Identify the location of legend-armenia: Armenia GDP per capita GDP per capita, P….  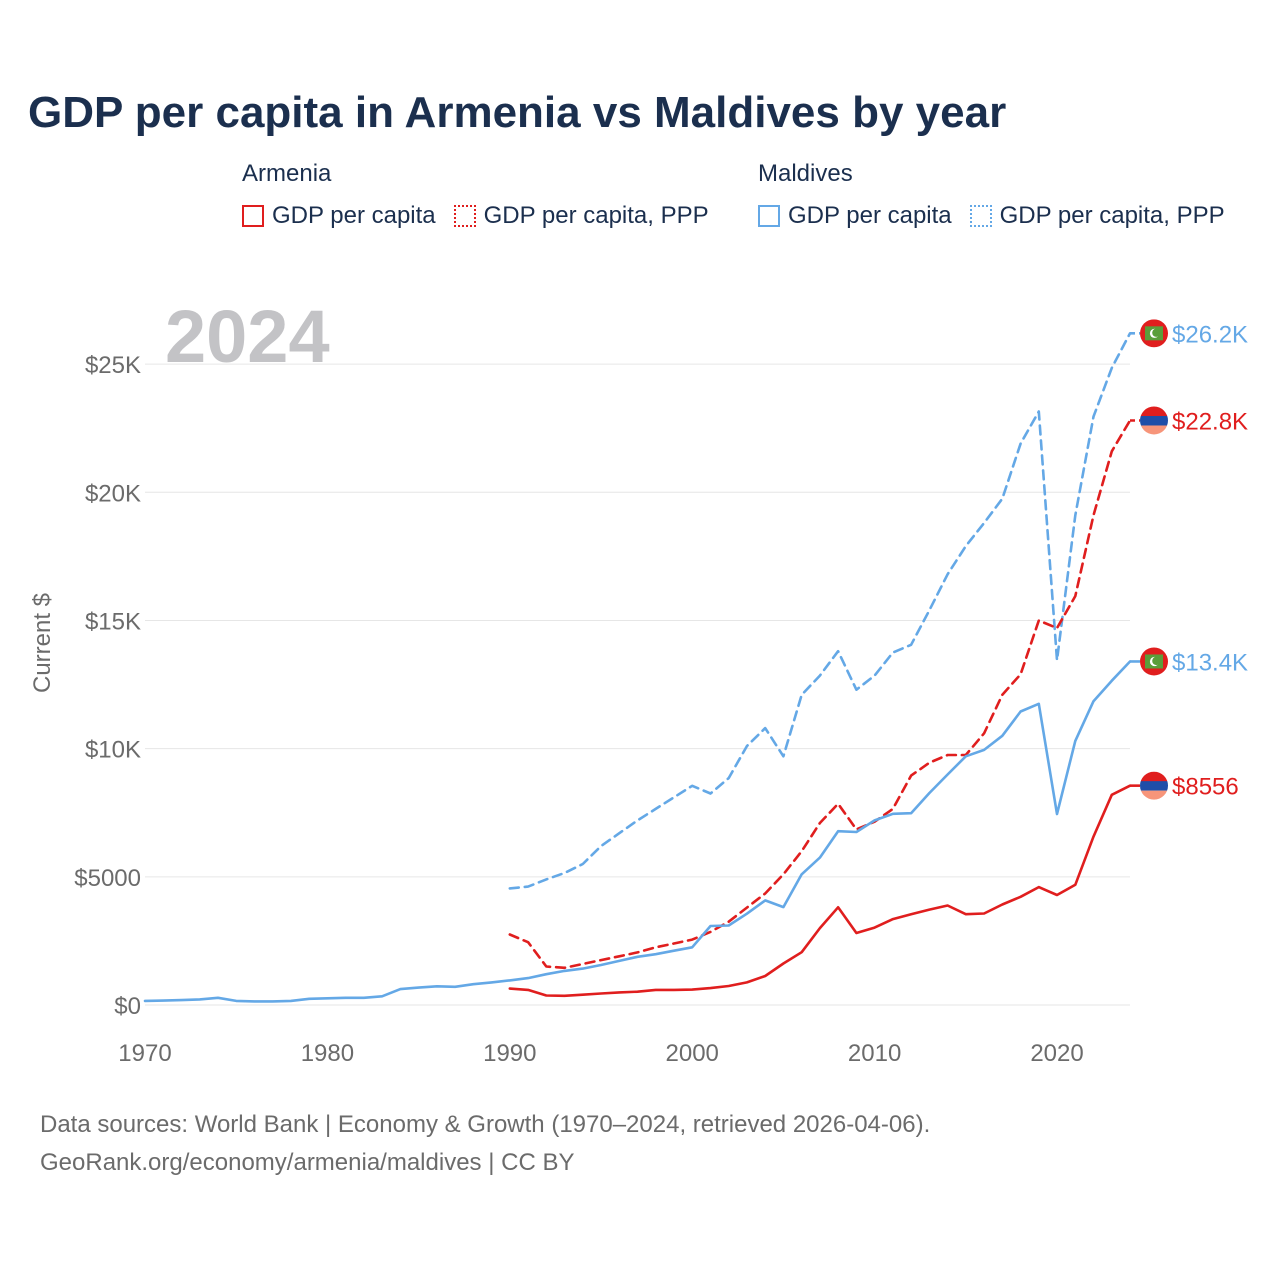
(484, 195).